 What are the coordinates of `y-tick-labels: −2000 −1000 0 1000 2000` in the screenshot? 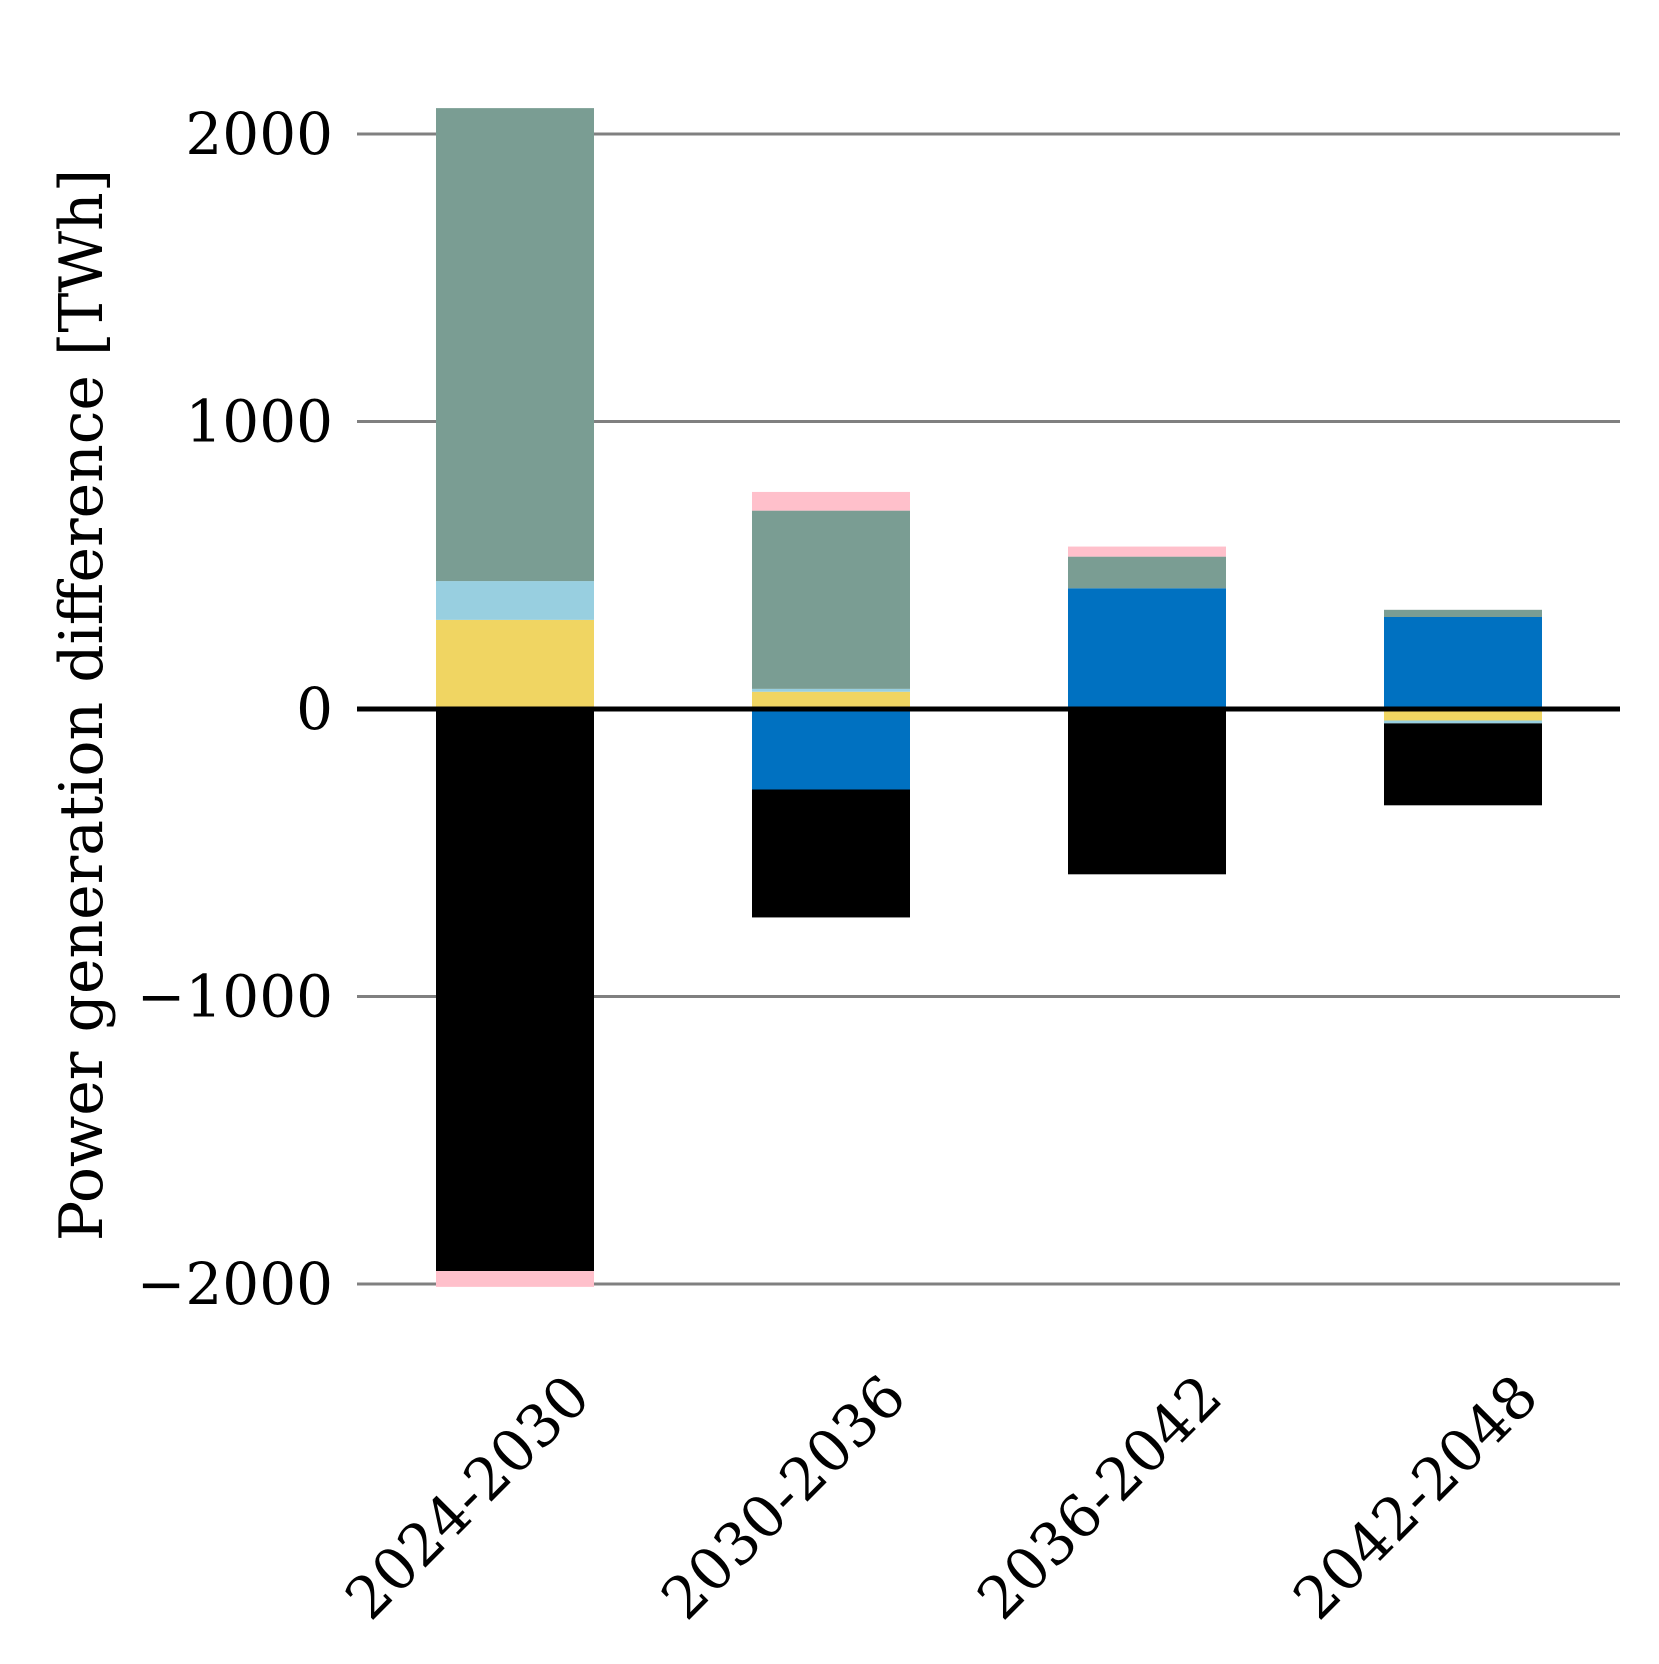 It's located at (235, 709).